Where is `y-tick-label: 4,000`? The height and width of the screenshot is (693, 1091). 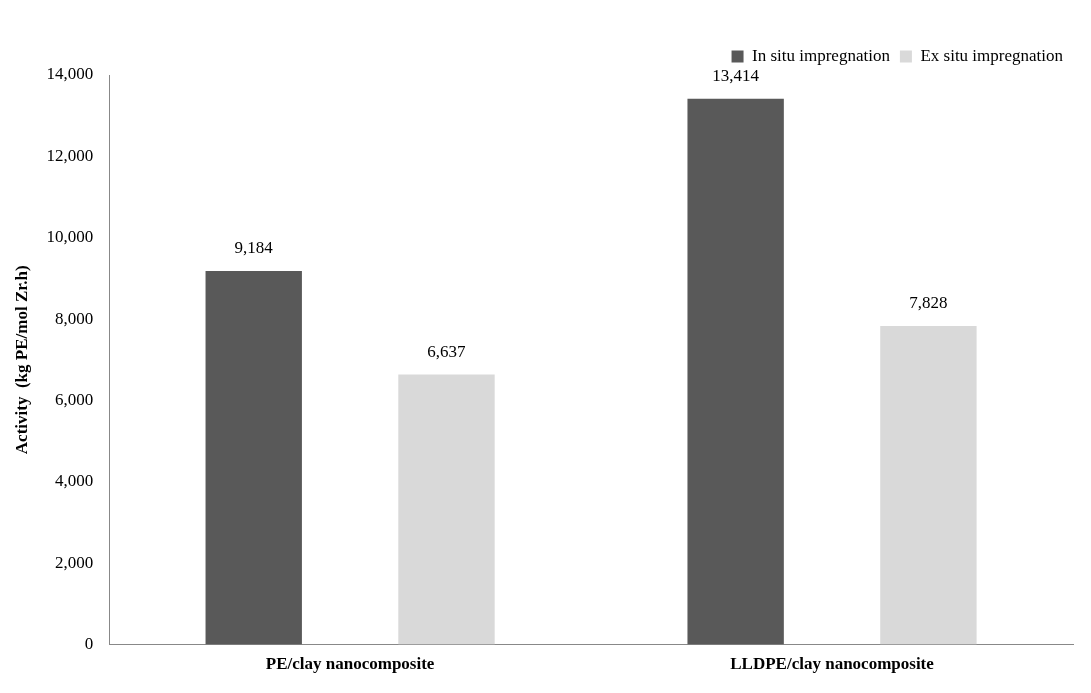 y-tick-label: 4,000 is located at coordinates (74, 481).